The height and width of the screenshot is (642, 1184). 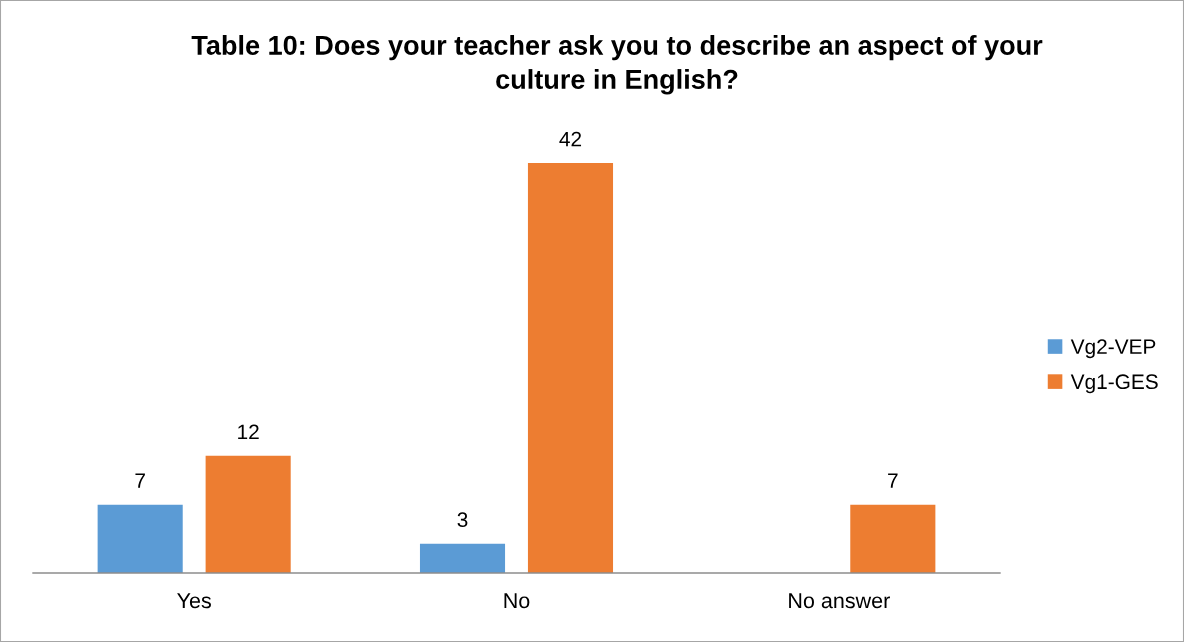 What do you see at coordinates (570, 139) in the screenshot?
I see `data-label: 42` at bounding box center [570, 139].